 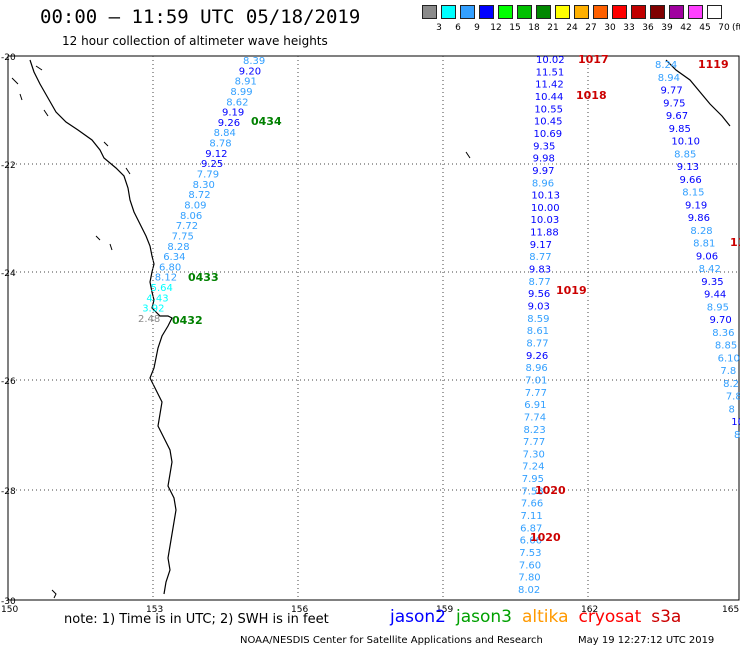 I want to click on legend-label: 70, so click(x=724, y=28).